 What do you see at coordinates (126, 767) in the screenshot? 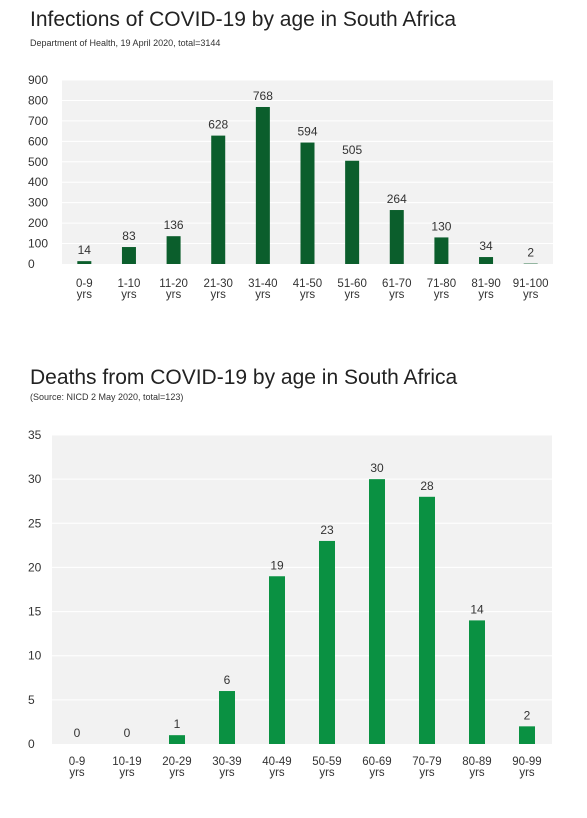
I see `deaths-category-label: 10-19 yrs` at bounding box center [126, 767].